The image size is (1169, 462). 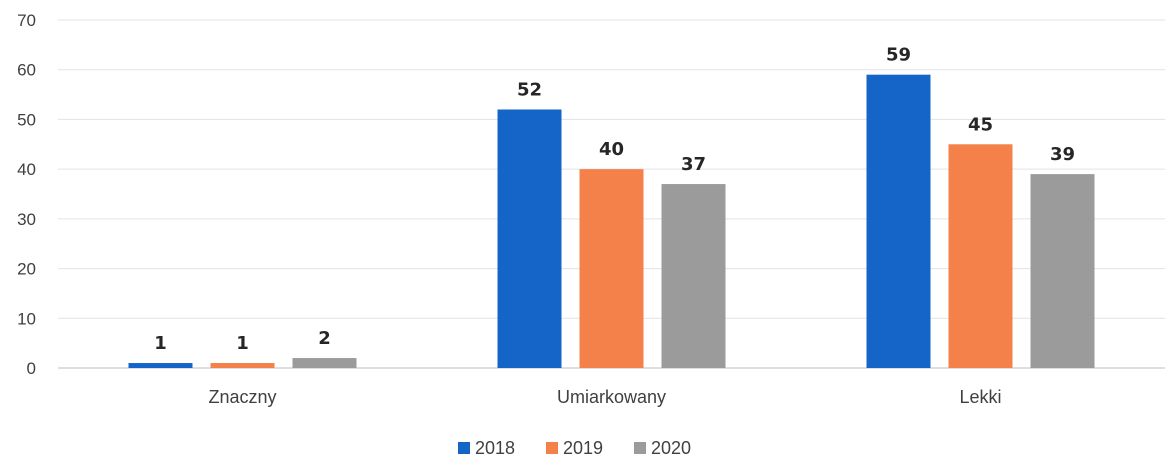 I want to click on y-tick-label: 20, so click(x=26, y=269).